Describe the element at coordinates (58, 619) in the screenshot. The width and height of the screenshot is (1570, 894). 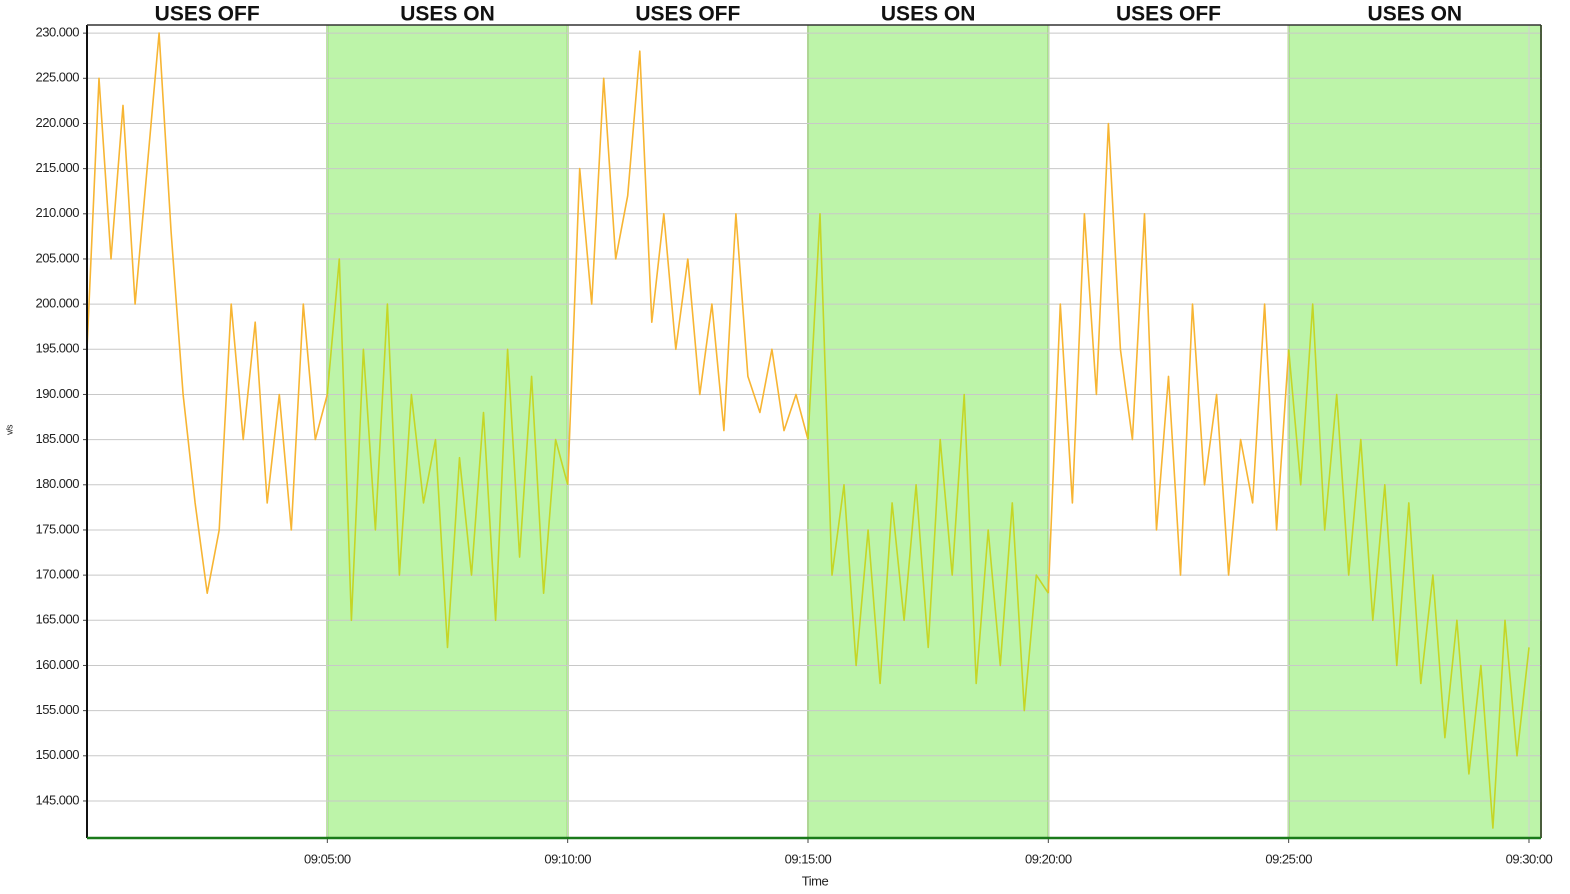
I see `y-tick-label: 165.000` at that location.